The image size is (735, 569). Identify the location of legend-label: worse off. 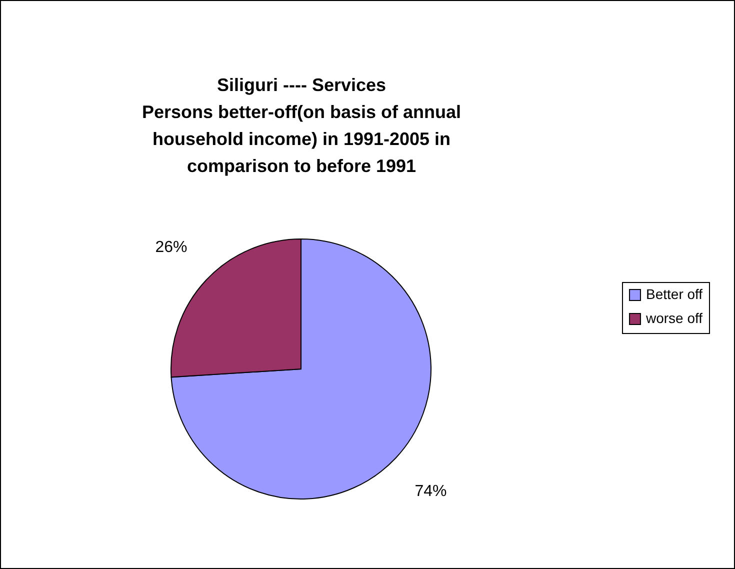
(674, 318).